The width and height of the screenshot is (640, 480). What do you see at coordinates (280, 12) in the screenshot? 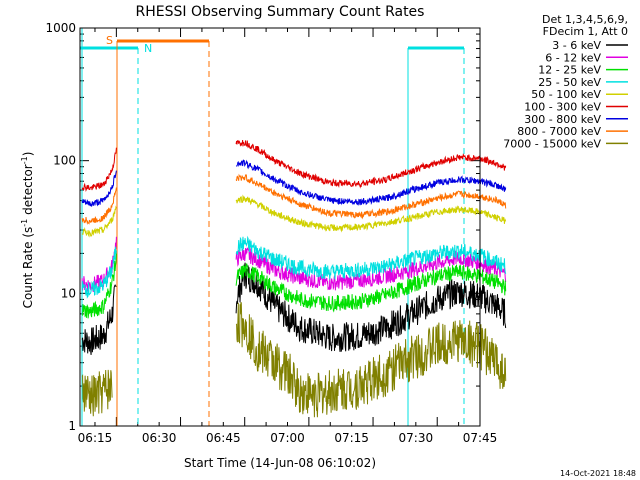
I see `chart-title: RHESSI Observing Summary Count Rates` at bounding box center [280, 12].